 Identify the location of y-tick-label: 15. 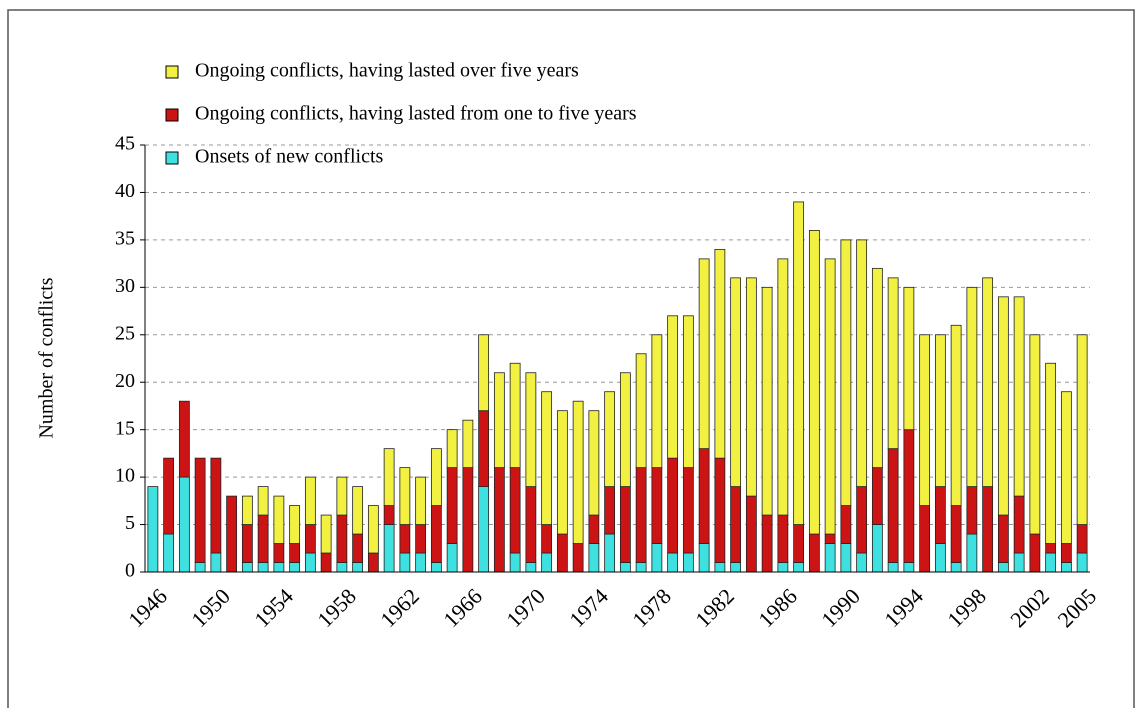
(125, 428).